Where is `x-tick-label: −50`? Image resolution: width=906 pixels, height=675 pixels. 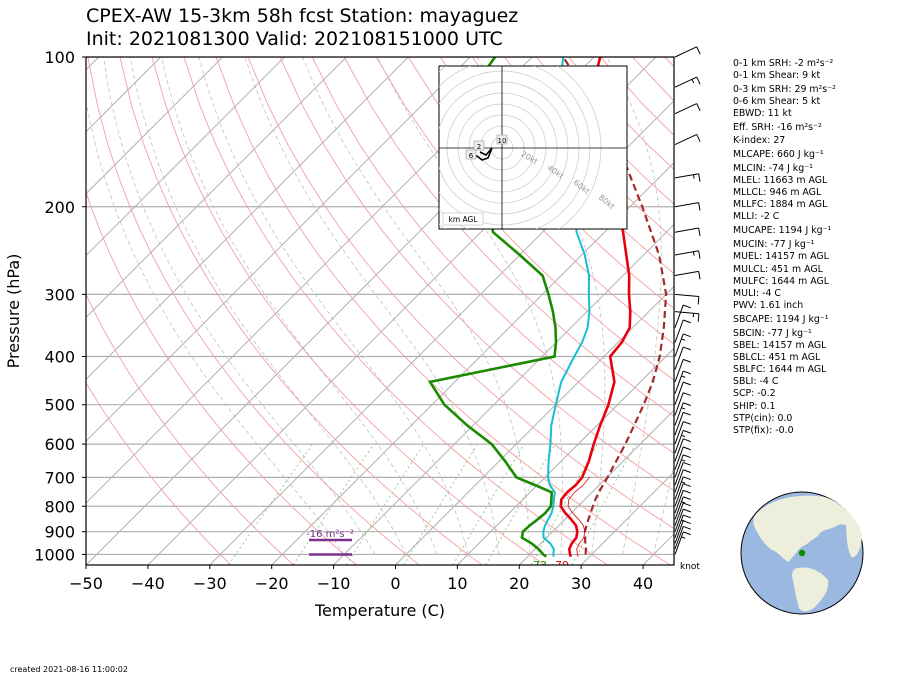
x-tick-label: −50 is located at coordinates (86, 583).